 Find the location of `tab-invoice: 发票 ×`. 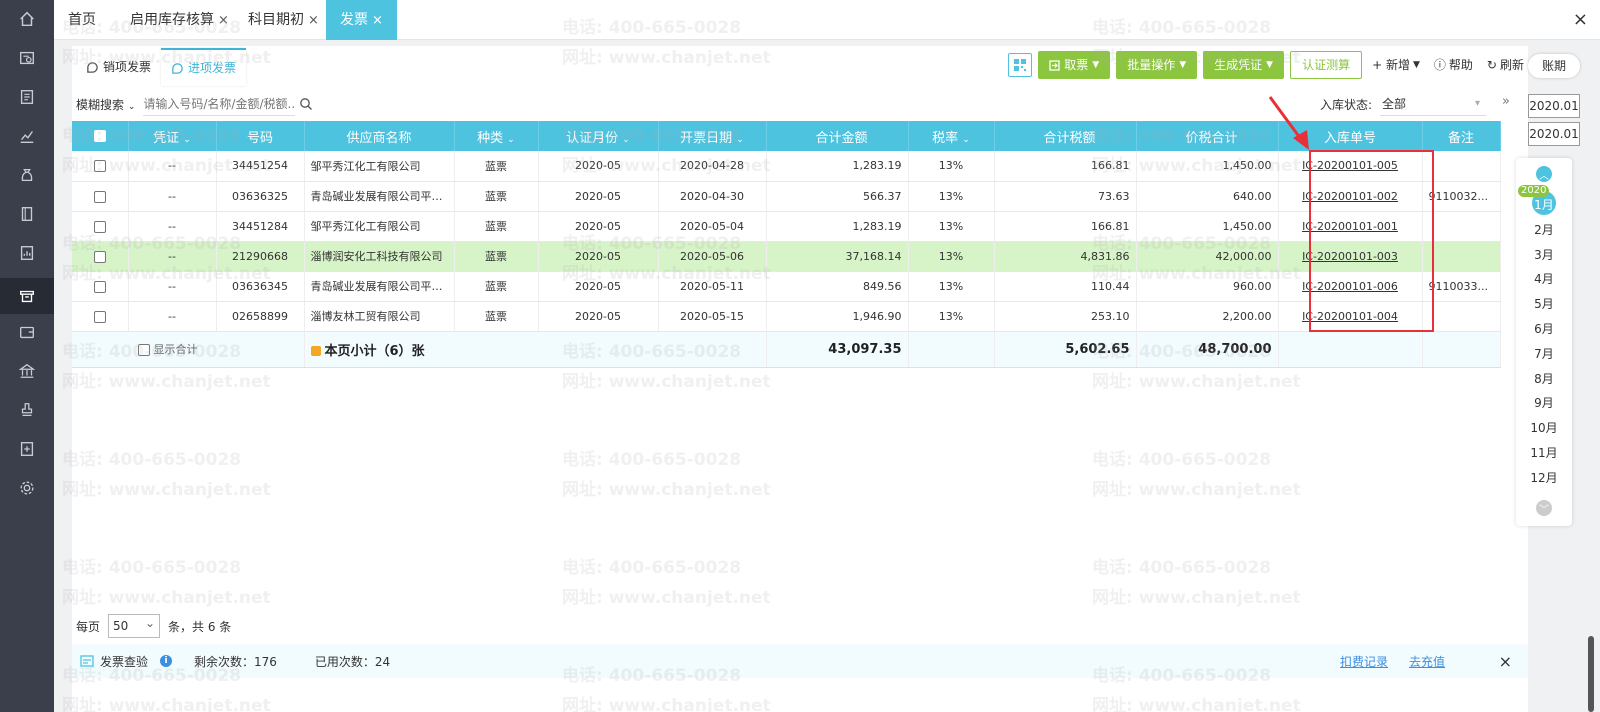

tab-invoice: 发票 × is located at coordinates (361, 20).